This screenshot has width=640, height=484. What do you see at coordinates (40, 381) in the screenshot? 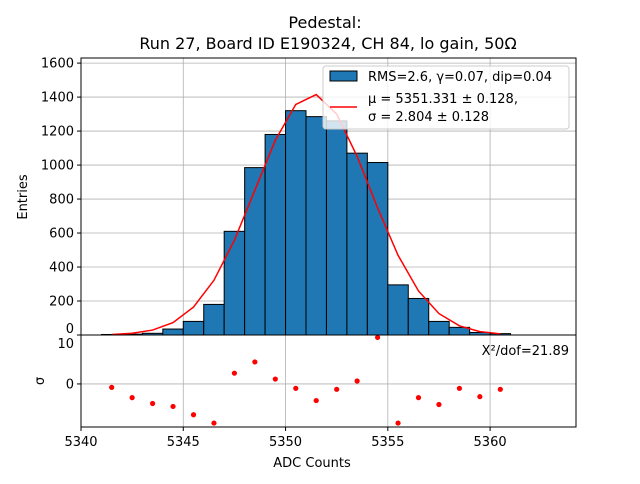
I see `residual-y-axis-label: σ` at bounding box center [40, 381].